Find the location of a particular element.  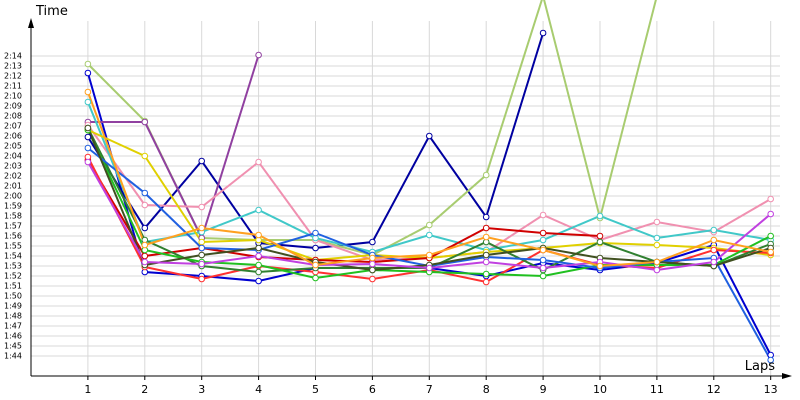

x-tick-label: 3 is located at coordinates (201, 389).